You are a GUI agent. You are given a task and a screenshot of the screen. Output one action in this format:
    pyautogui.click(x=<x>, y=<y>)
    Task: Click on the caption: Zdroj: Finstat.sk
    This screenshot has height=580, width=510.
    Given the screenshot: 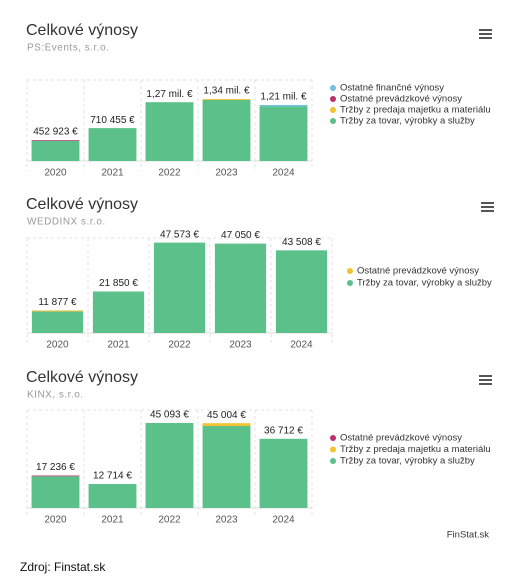 What is the action you would take?
    pyautogui.click(x=63, y=567)
    